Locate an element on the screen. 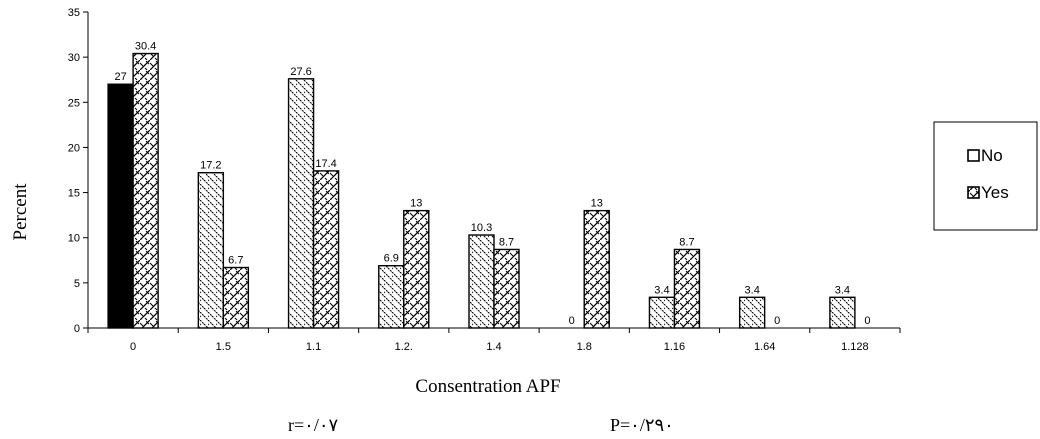  legend-swatch-yes is located at coordinates (973, 192).